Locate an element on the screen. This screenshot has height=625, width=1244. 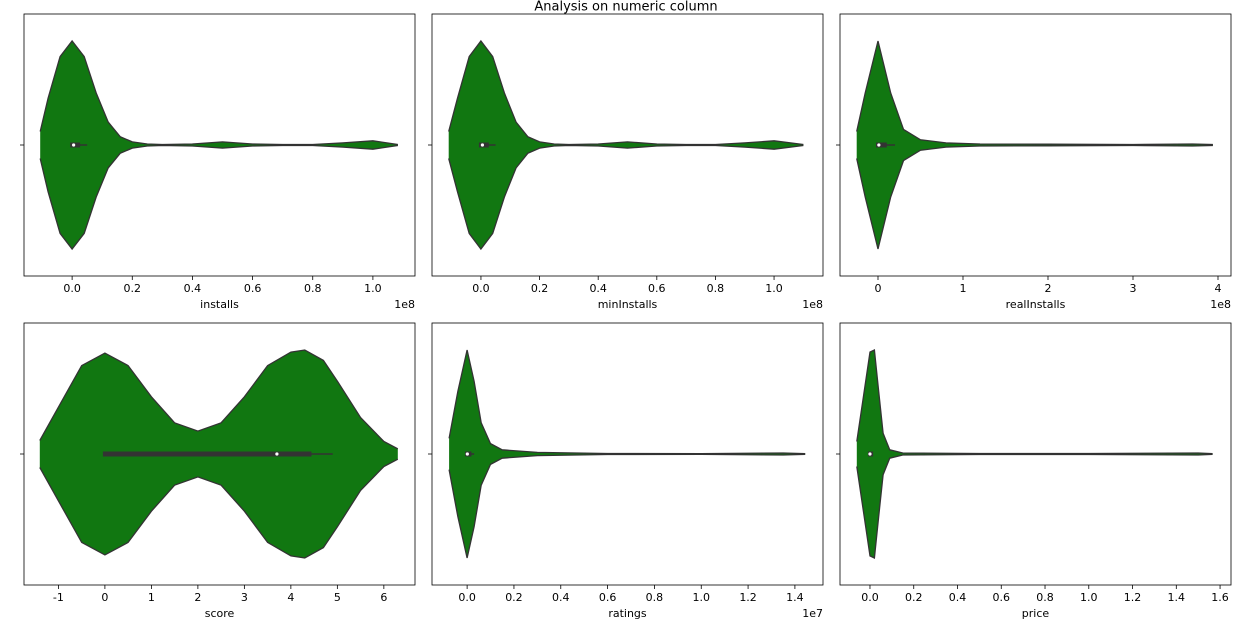
x-tick-label: 1.6 is located at coordinates (1220, 597).